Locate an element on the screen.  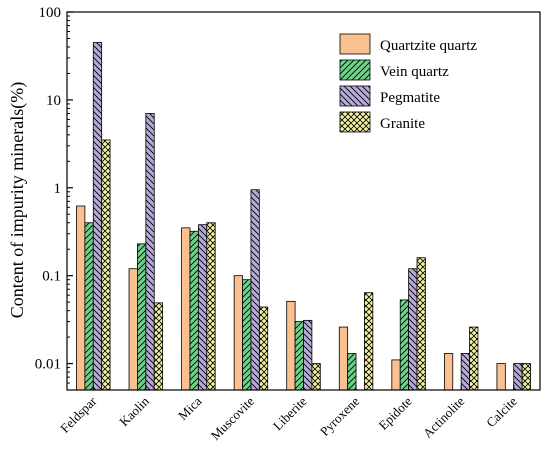
x-tick-label: Calcite is located at coordinates (501, 411).